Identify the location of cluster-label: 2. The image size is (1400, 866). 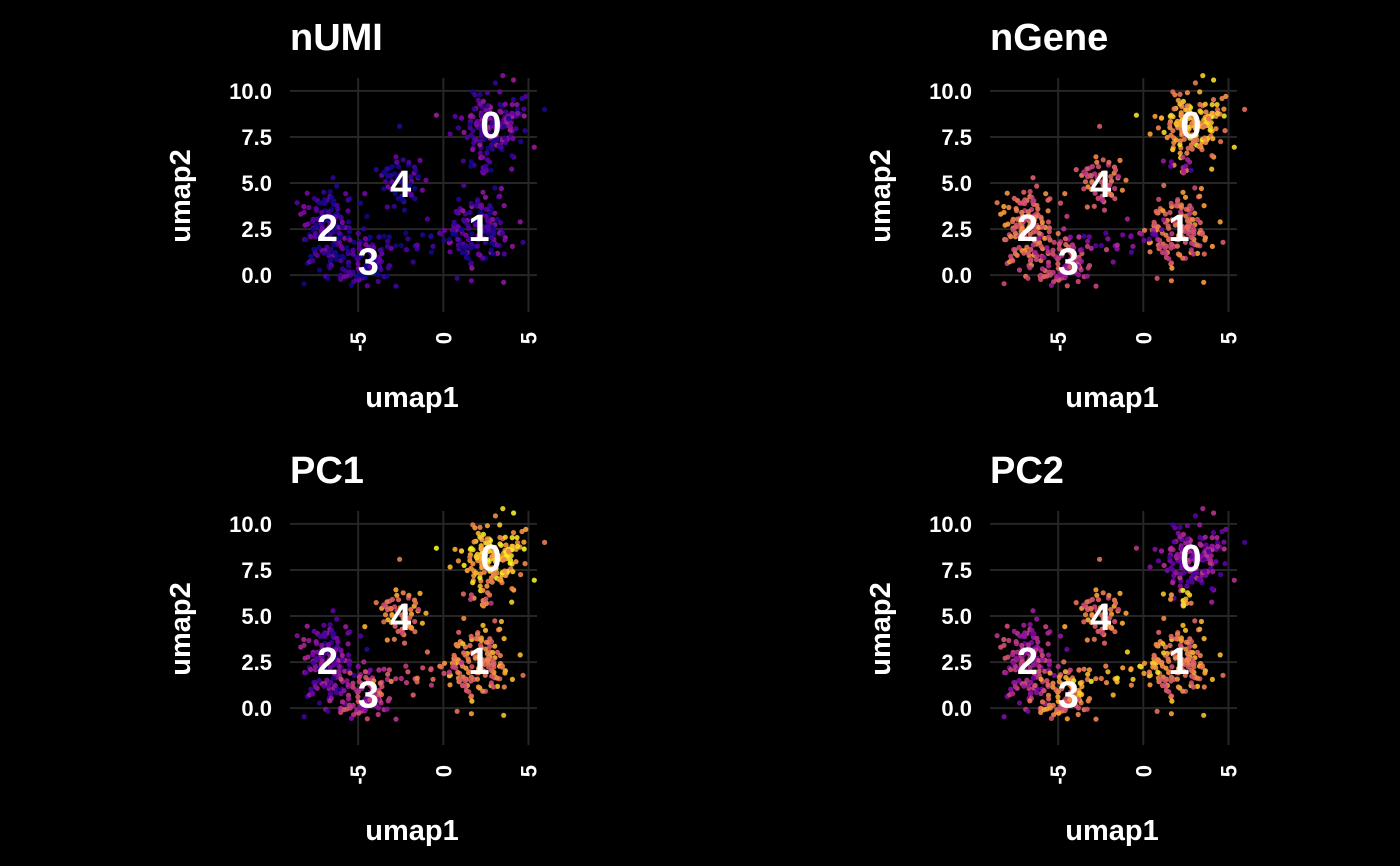
(1027, 662).